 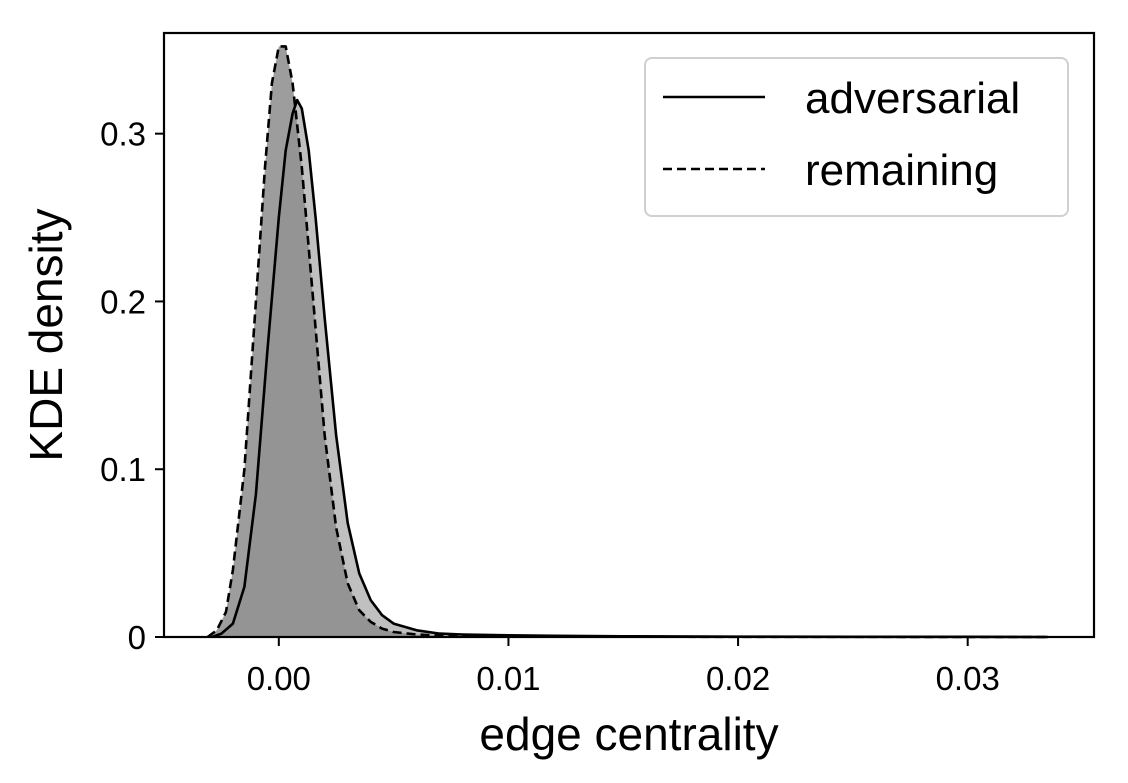 What do you see at coordinates (279, 678) in the screenshot?
I see `x-tick-label: 0.00` at bounding box center [279, 678].